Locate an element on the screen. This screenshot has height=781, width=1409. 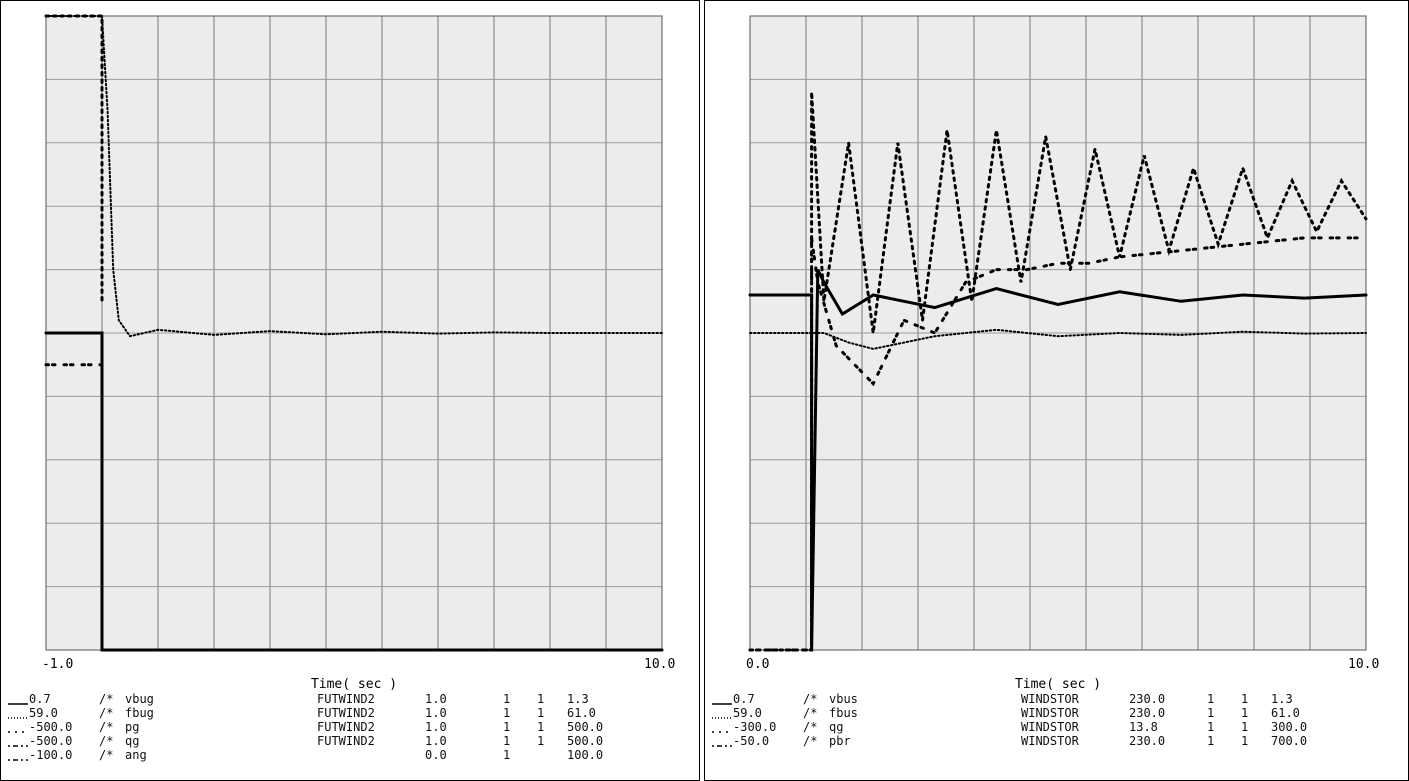
legend-name: fbus is located at coordinates (843, 713).